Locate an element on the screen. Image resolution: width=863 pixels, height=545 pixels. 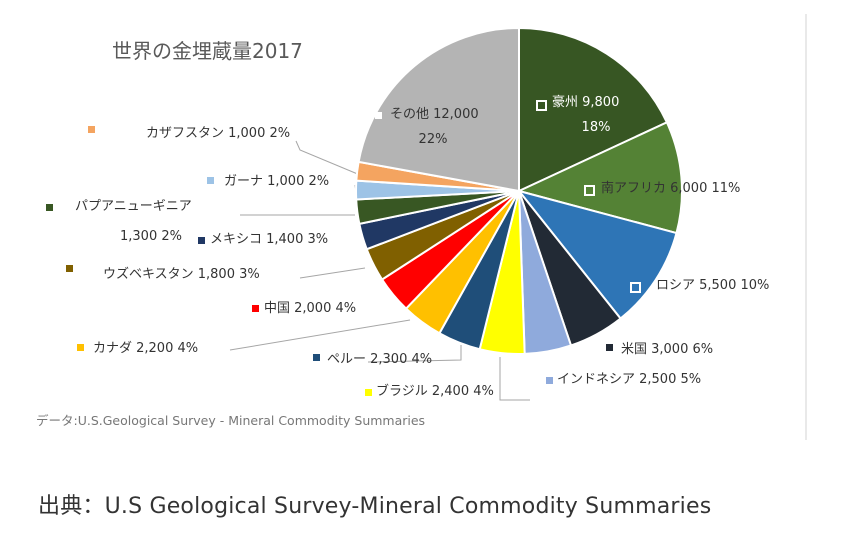
slice-9-label: 中国 2,000 4% is located at coordinates (310, 308).